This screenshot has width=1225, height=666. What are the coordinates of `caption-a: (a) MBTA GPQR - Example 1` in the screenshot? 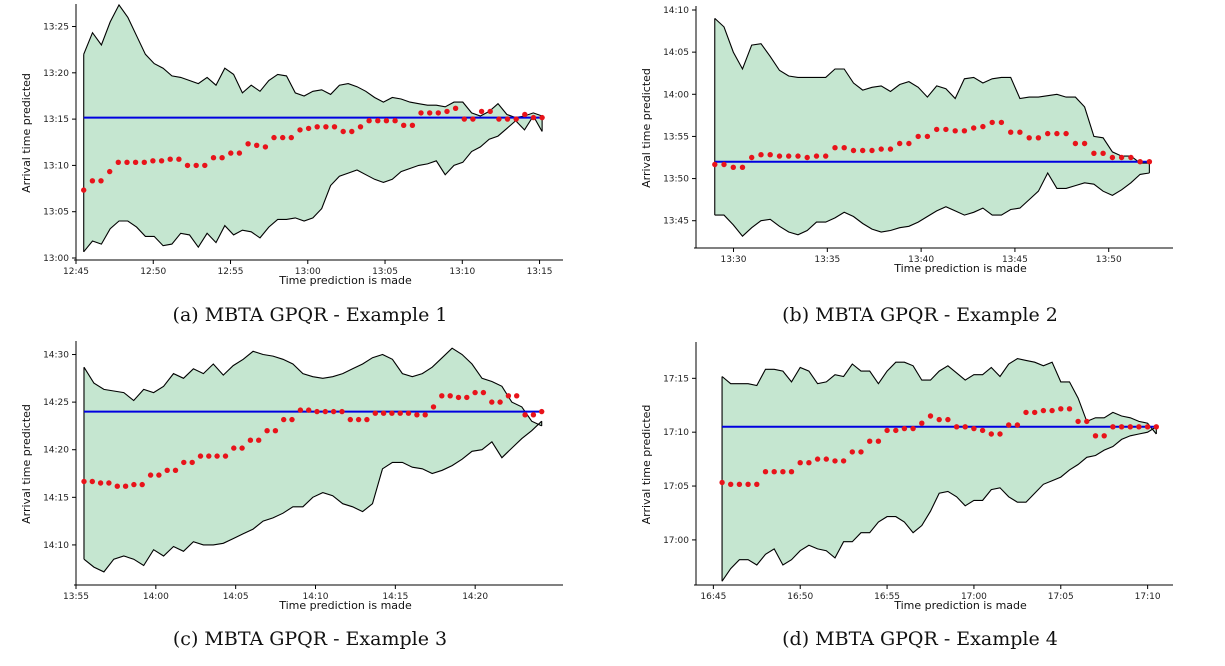 It's located at (310, 315).